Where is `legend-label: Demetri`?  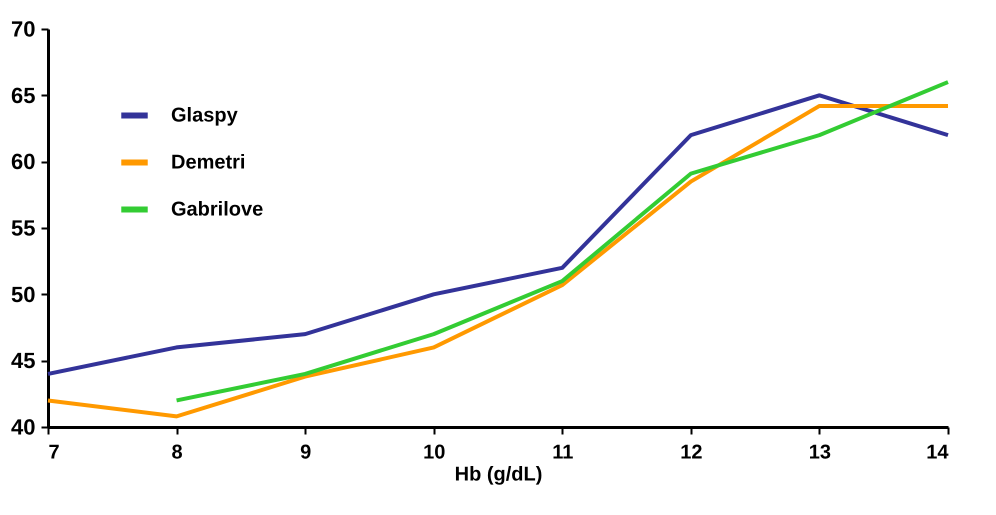
legend-label: Demetri is located at coordinates (208, 163).